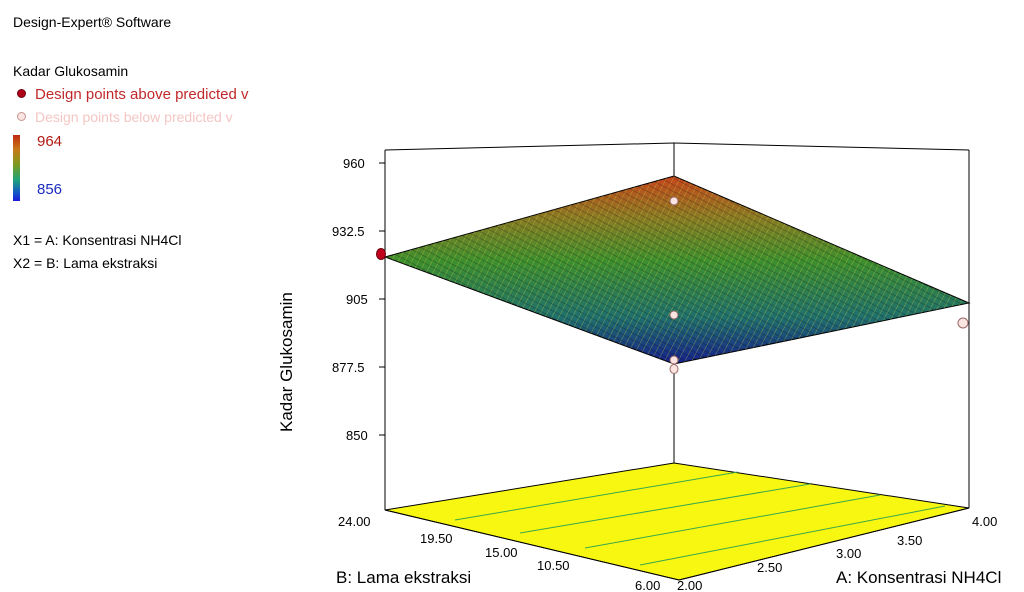 The width and height of the screenshot is (1024, 592). What do you see at coordinates (92, 22) in the screenshot?
I see `software-title: Design-Expert® Software` at bounding box center [92, 22].